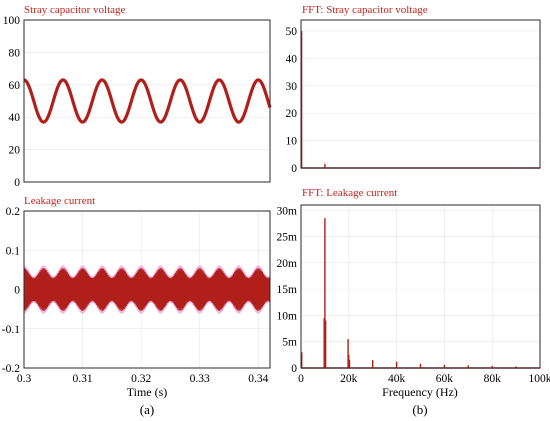 The image size is (550, 421). Describe the element at coordinates (365, 10) in the screenshot. I see `chart-title: FFT: Stray capacitor voltage` at that location.